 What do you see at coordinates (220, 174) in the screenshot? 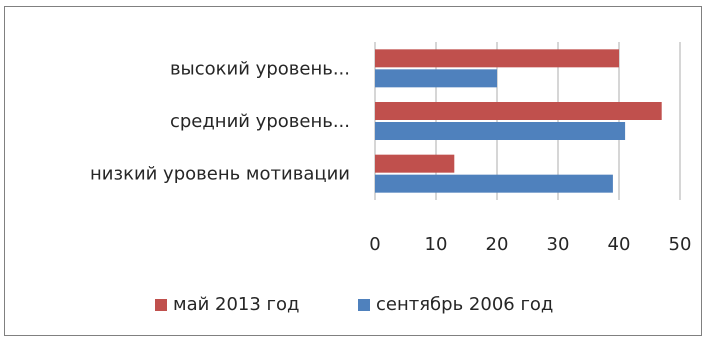
I see `category-label: низкий уровень мотивации` at bounding box center [220, 174].